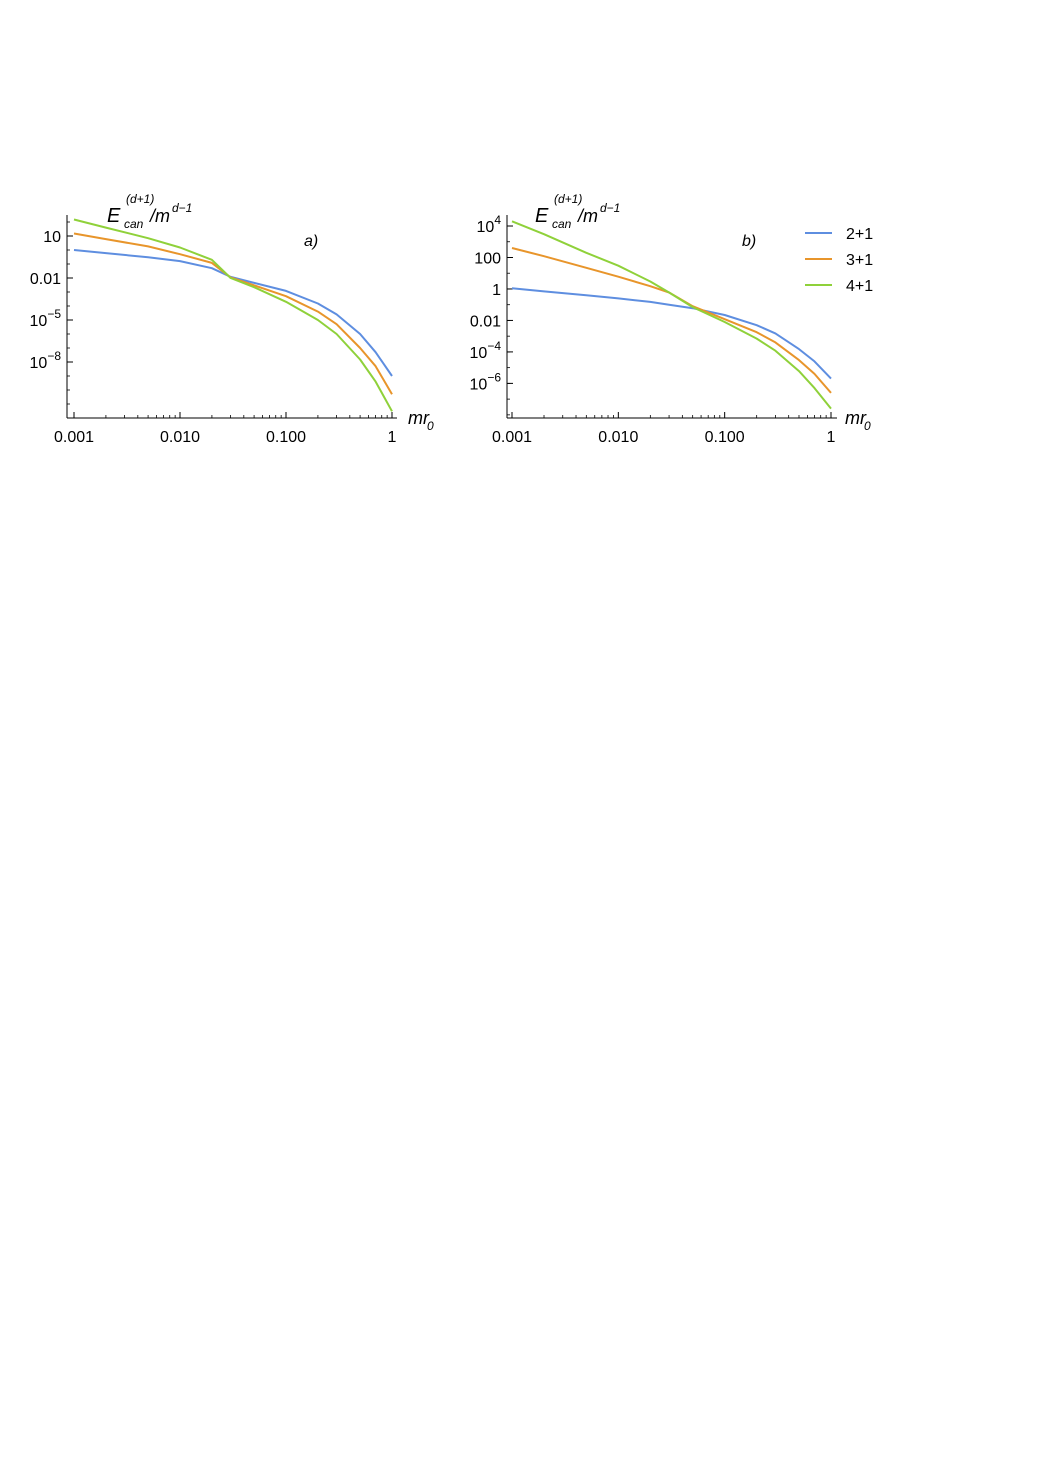  I want to click on panel-a-xlabel-sub: 0, so click(430, 426).